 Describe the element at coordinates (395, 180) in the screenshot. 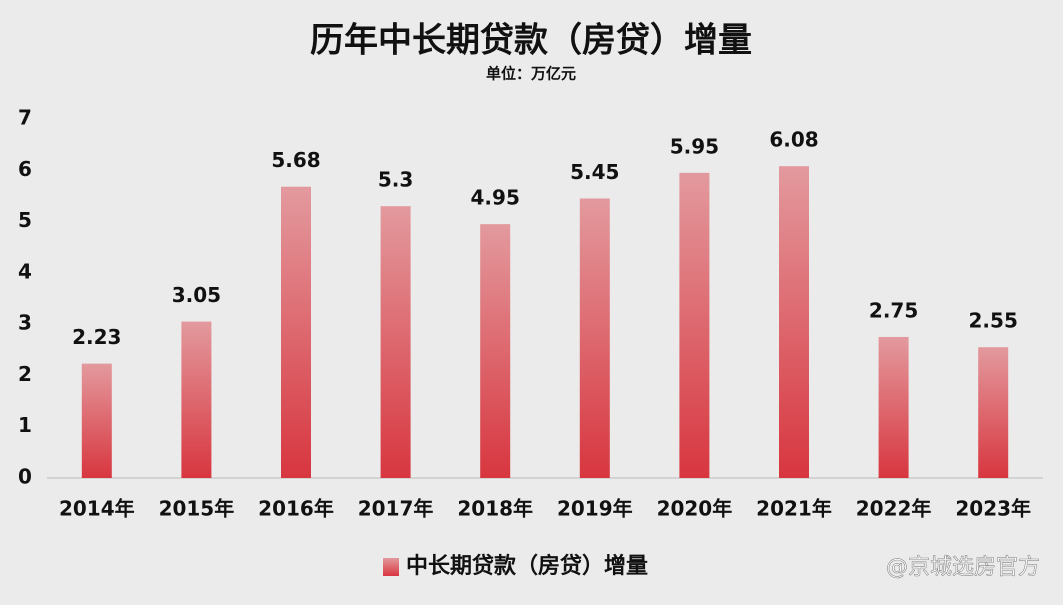

I see `value-label: 5.3` at that location.